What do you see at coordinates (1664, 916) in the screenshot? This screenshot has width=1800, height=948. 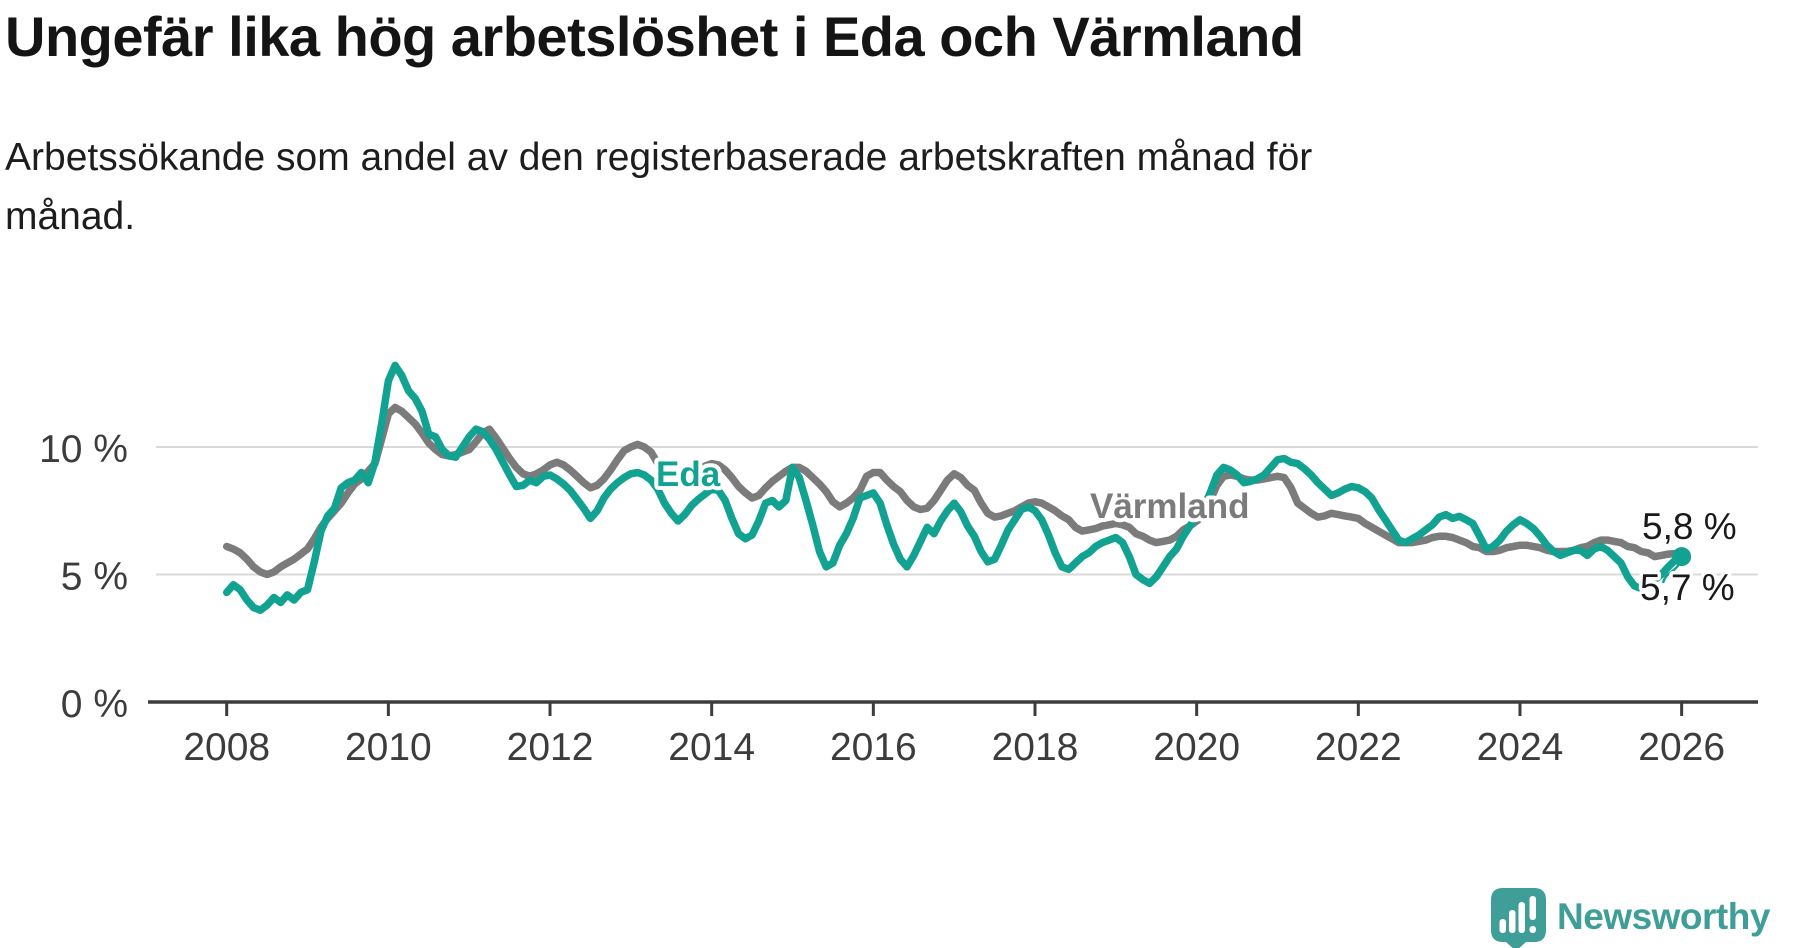 I see `newsworthy-wordmark: Newsworthy` at bounding box center [1664, 916].